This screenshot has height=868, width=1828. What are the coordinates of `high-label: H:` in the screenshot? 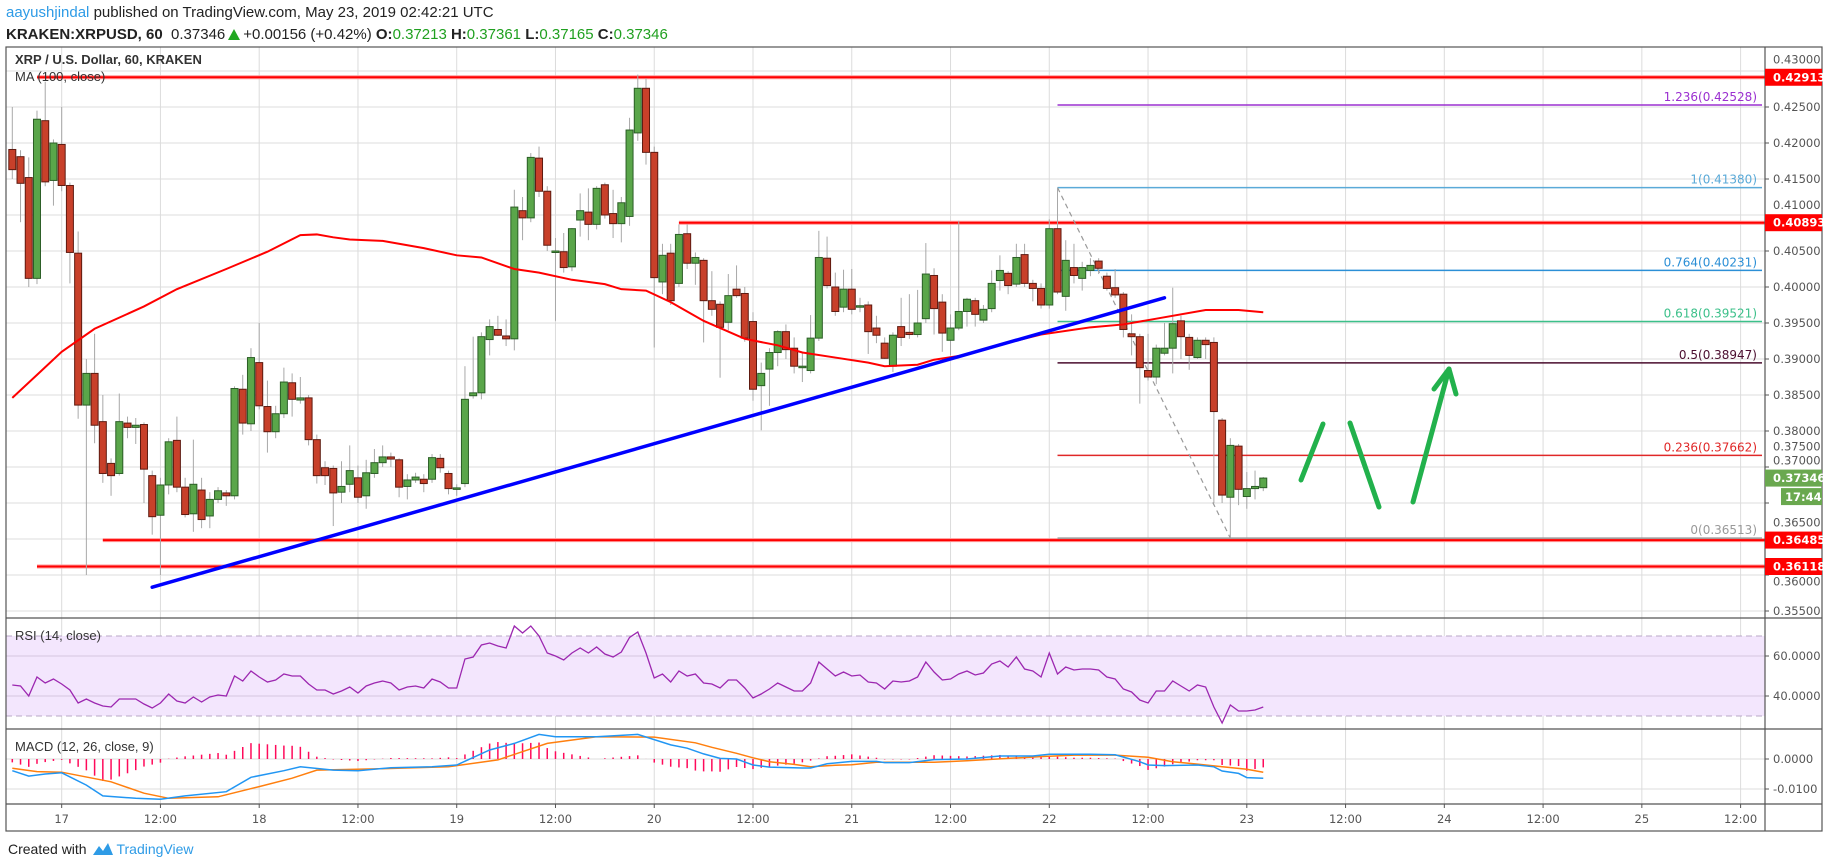 It's located at (458, 34).